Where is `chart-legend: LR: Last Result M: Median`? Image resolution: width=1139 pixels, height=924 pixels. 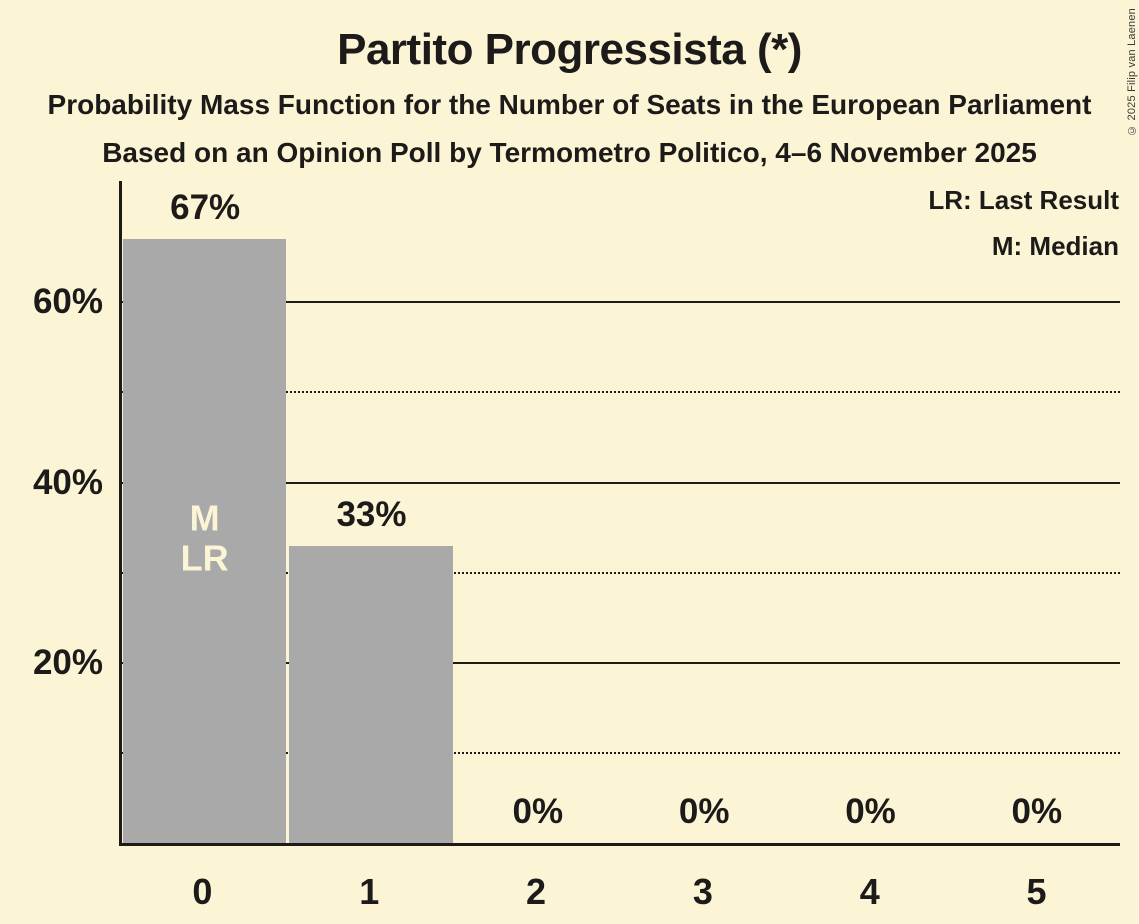
chart-legend: LR: Last Result M: Median is located at coordinates (1023, 223).